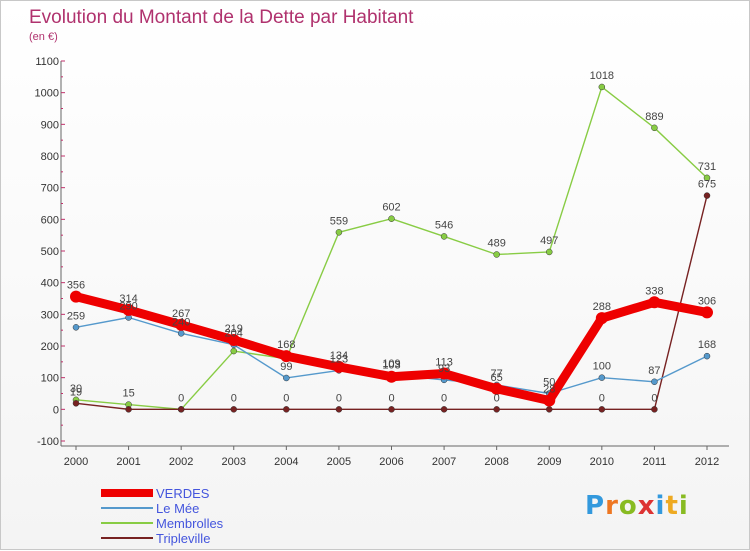 The height and width of the screenshot is (551, 750). Describe the element at coordinates (496, 462) in the screenshot. I see `x-tick-label: 2008` at that location.